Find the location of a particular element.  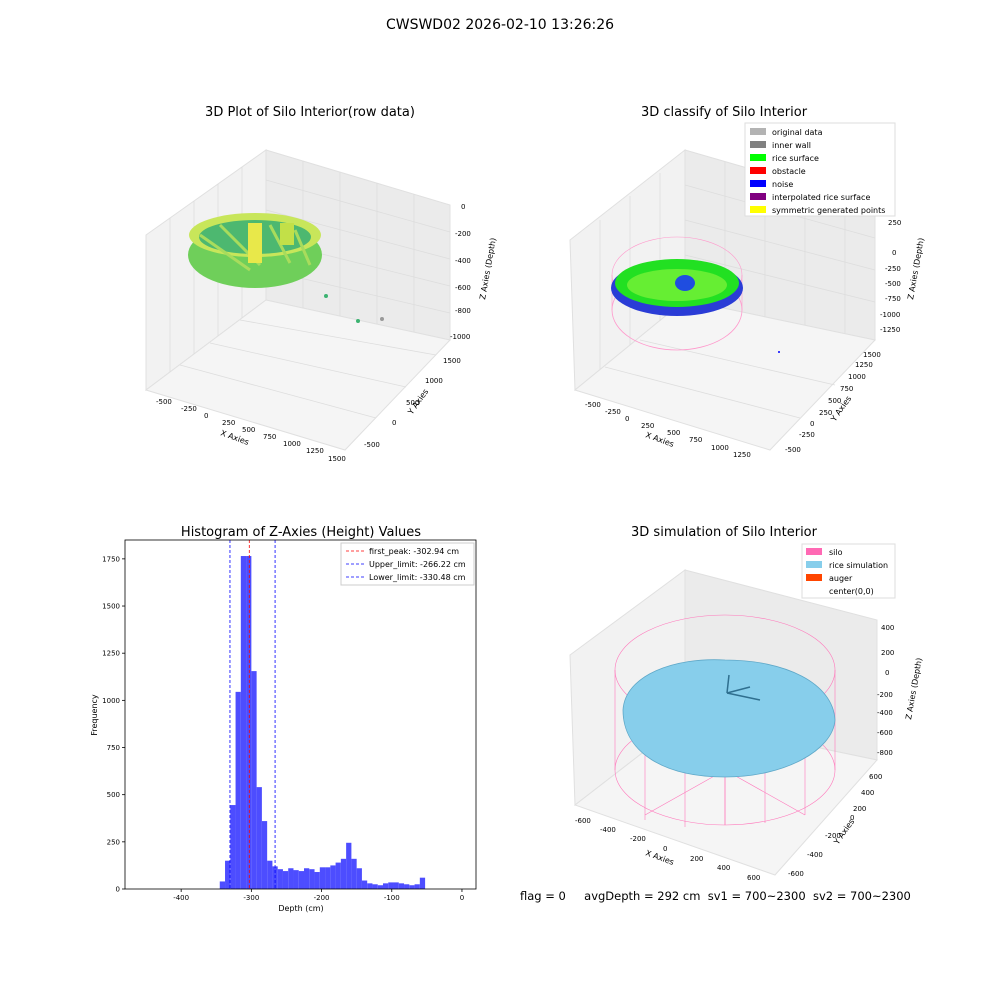

classify-y-tick: 1250 is located at coordinates (864, 365).